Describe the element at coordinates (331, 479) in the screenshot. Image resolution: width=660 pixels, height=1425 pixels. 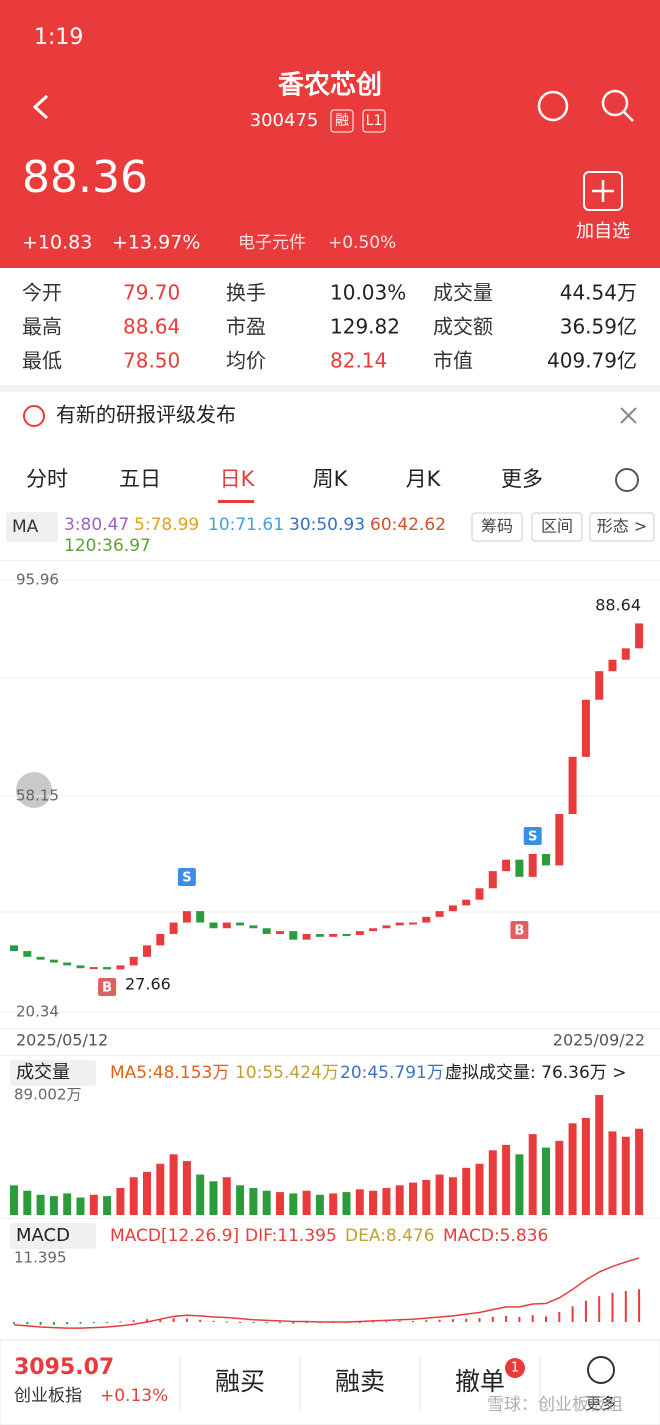
I see `tab: 周K` at that location.